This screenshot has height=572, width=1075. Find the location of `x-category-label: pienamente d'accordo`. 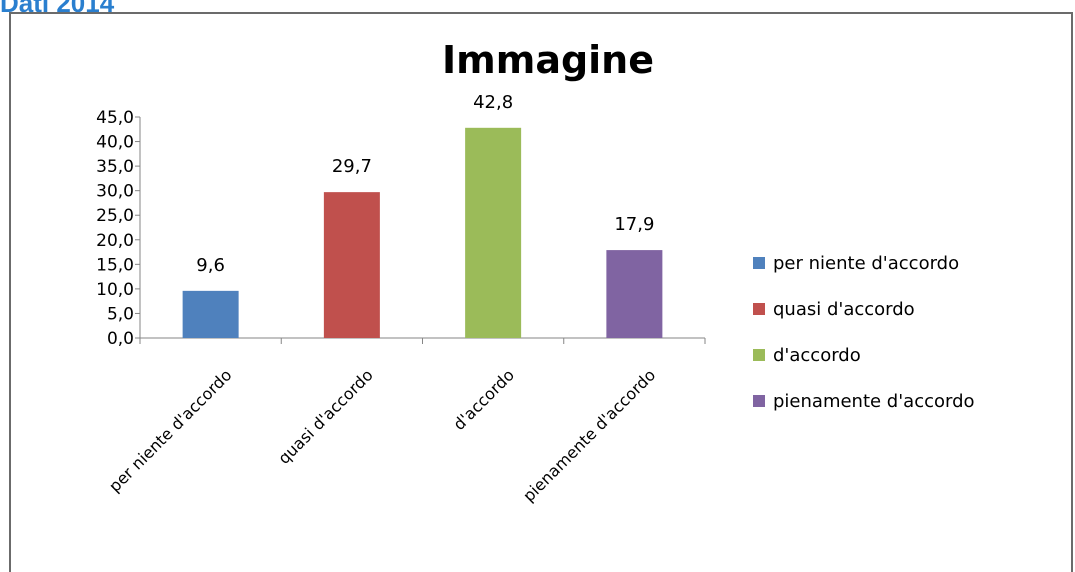

x-category-label: pienamente d'accordo is located at coordinates (589, 435).